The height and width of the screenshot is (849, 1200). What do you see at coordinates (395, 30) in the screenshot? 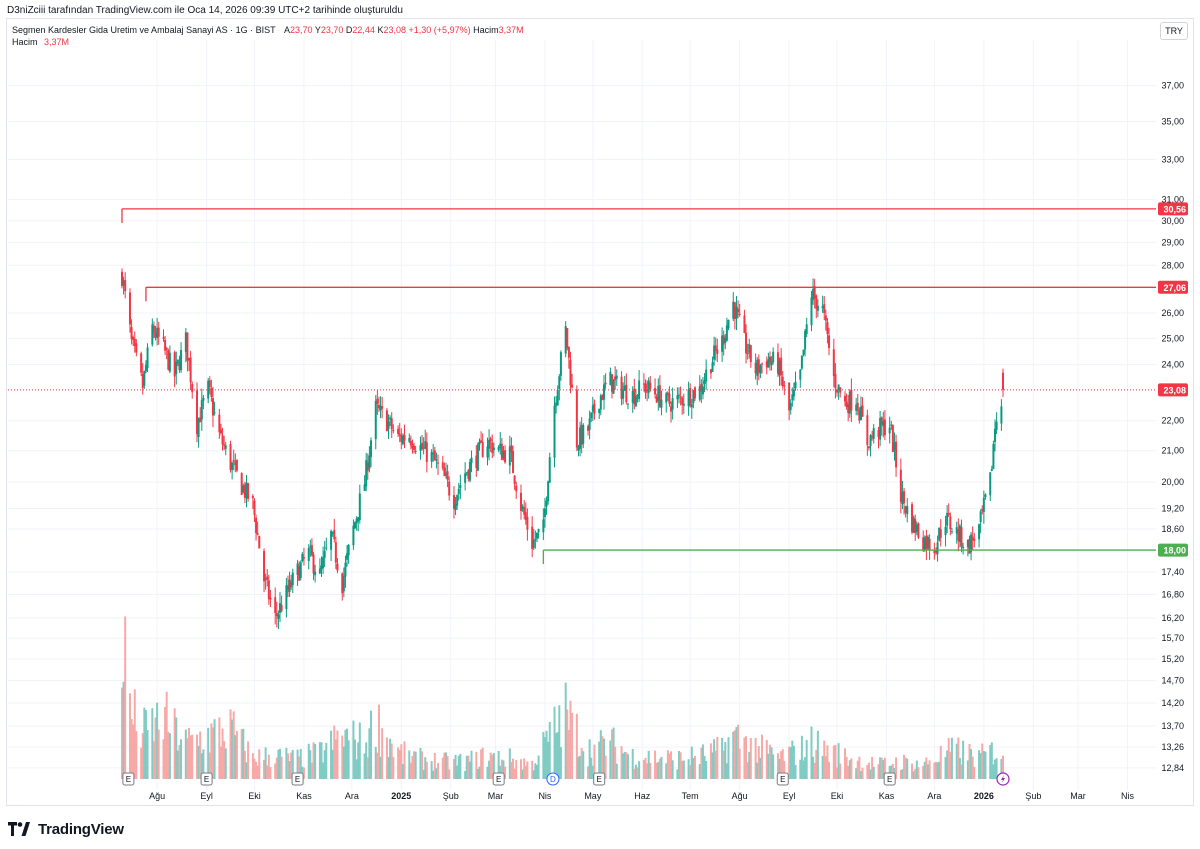
I see `legend-close: 23,08` at bounding box center [395, 30].